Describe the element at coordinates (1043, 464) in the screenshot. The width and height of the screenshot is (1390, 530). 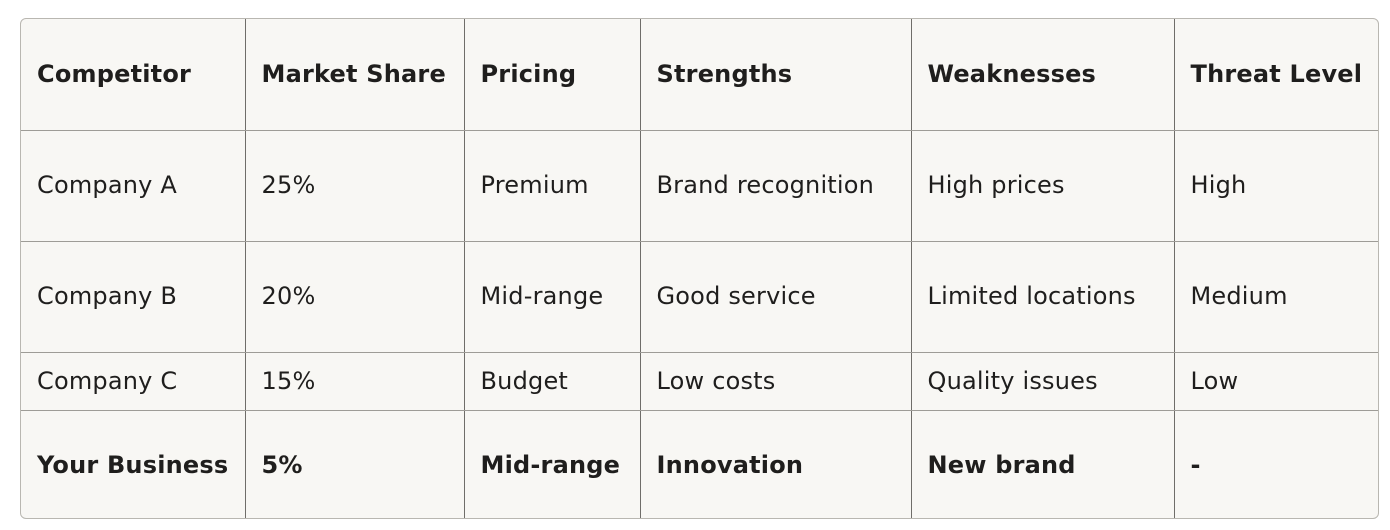
I see `cell-weaknesses: New brand` at that location.